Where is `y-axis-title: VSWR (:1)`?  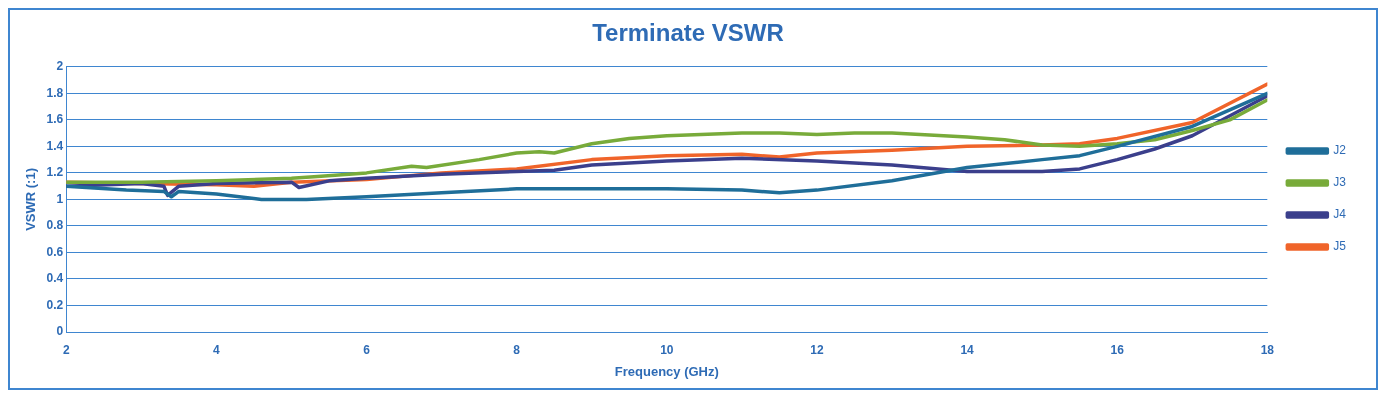 y-axis-title: VSWR (:1) is located at coordinates (31, 199).